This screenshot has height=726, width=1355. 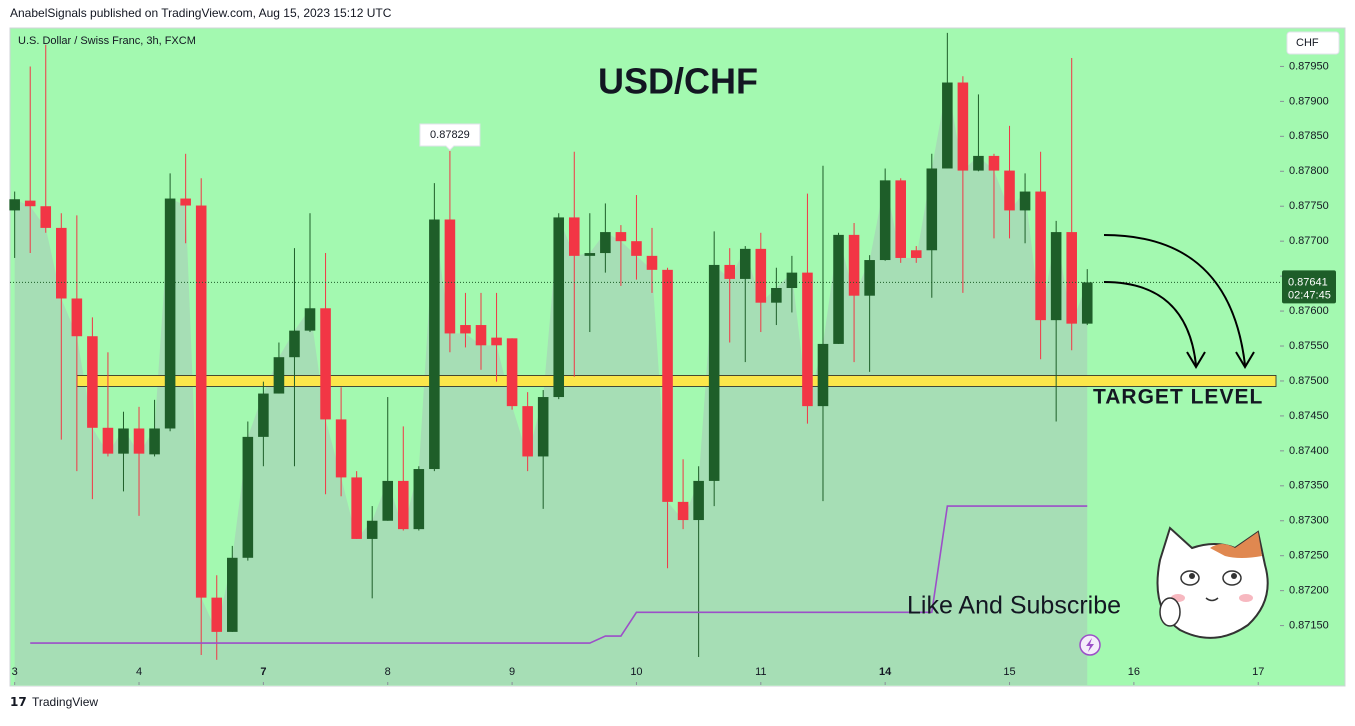 What do you see at coordinates (636, 672) in the screenshot?
I see `x-tick-label: 10` at bounding box center [636, 672].